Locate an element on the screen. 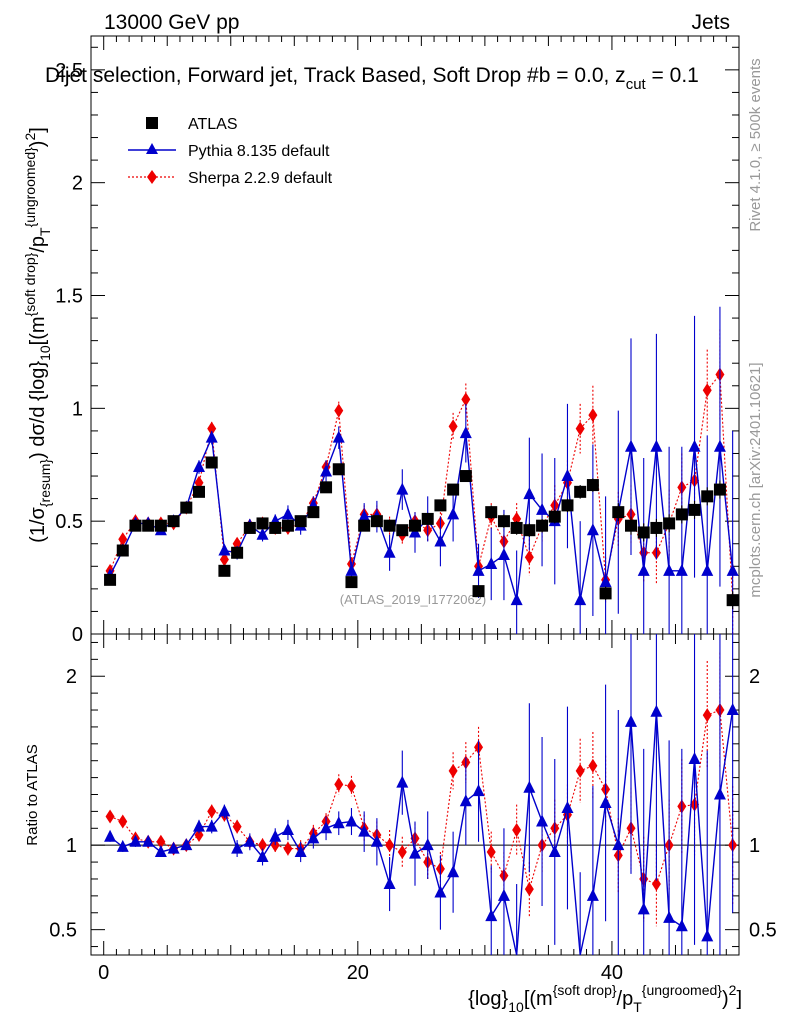 Image resolution: width=786 pixels, height=1029 pixels. main-y-tick-label: 0 is located at coordinates (77, 635).